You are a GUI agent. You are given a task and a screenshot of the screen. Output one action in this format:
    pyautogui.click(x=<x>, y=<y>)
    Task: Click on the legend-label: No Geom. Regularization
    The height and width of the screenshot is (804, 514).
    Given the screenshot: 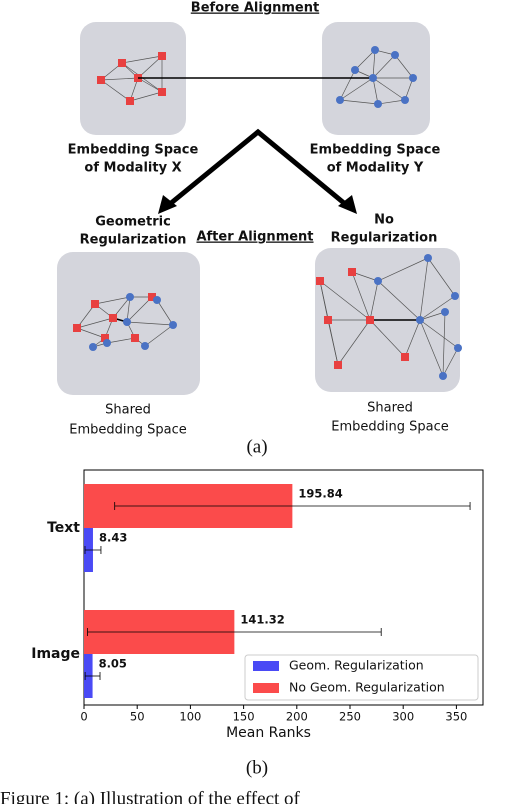 What is the action you would take?
    pyautogui.click(x=367, y=687)
    